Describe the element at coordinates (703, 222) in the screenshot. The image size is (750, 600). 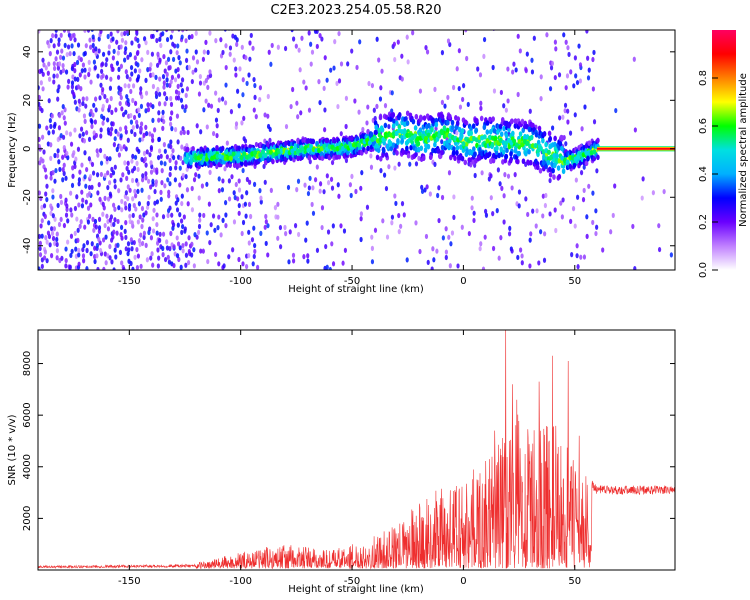
I see `colorbar-tick-label: 0.2` at that location.